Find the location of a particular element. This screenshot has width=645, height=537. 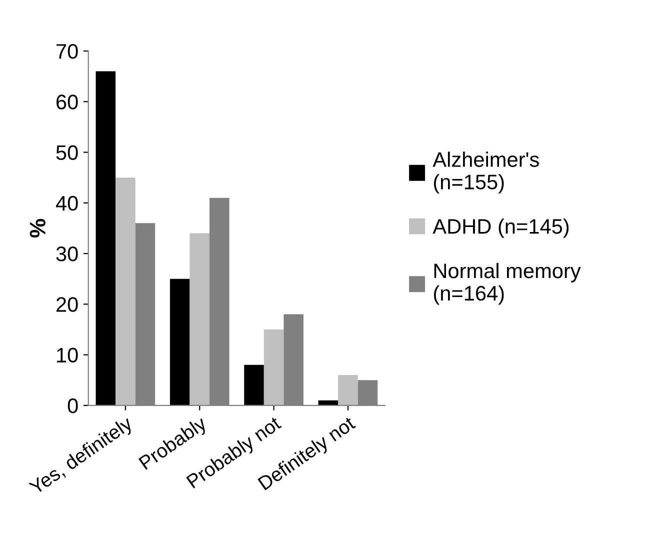

y-tick-label: 50 is located at coordinates (67, 152).